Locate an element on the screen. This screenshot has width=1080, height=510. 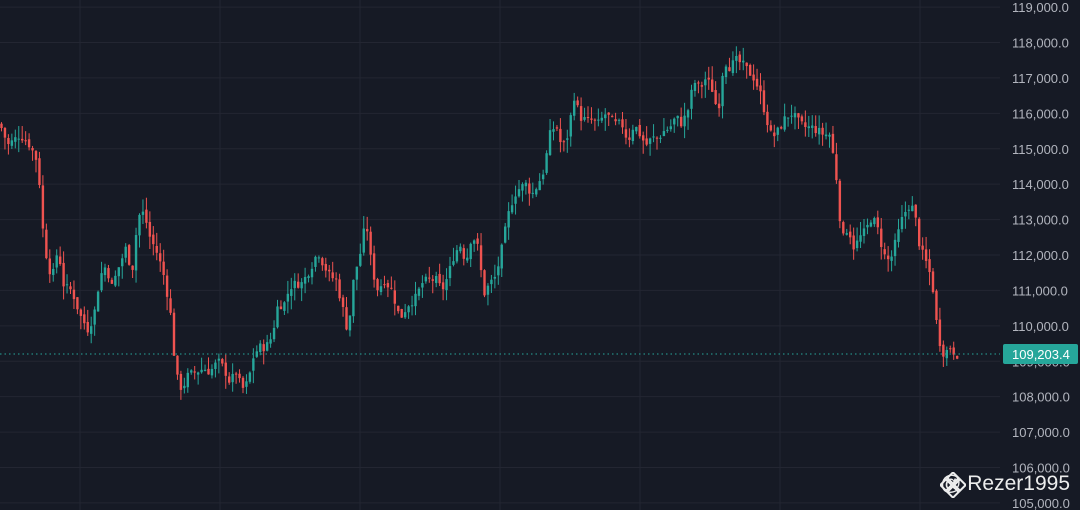
watermark: @ Rezer1995 is located at coordinates (1005, 485).